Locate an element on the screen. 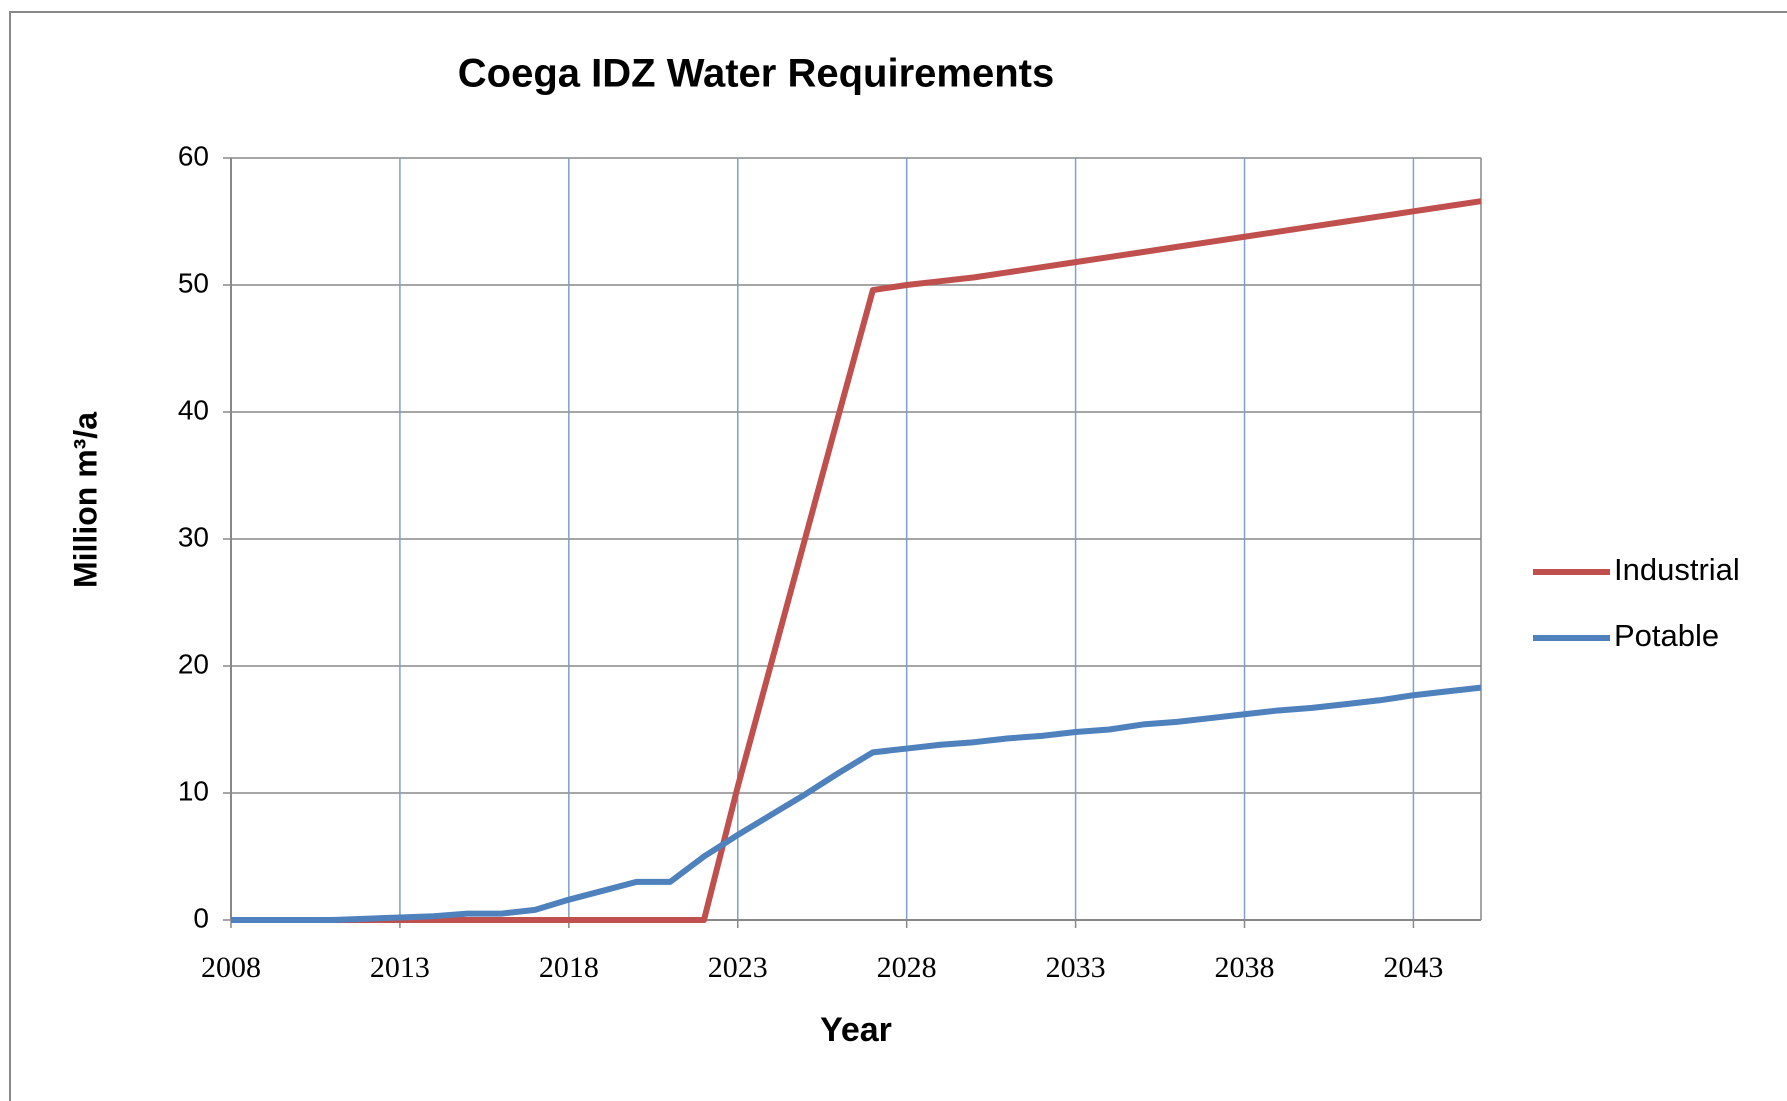  x-tick-label: 2038 is located at coordinates (1245, 967).